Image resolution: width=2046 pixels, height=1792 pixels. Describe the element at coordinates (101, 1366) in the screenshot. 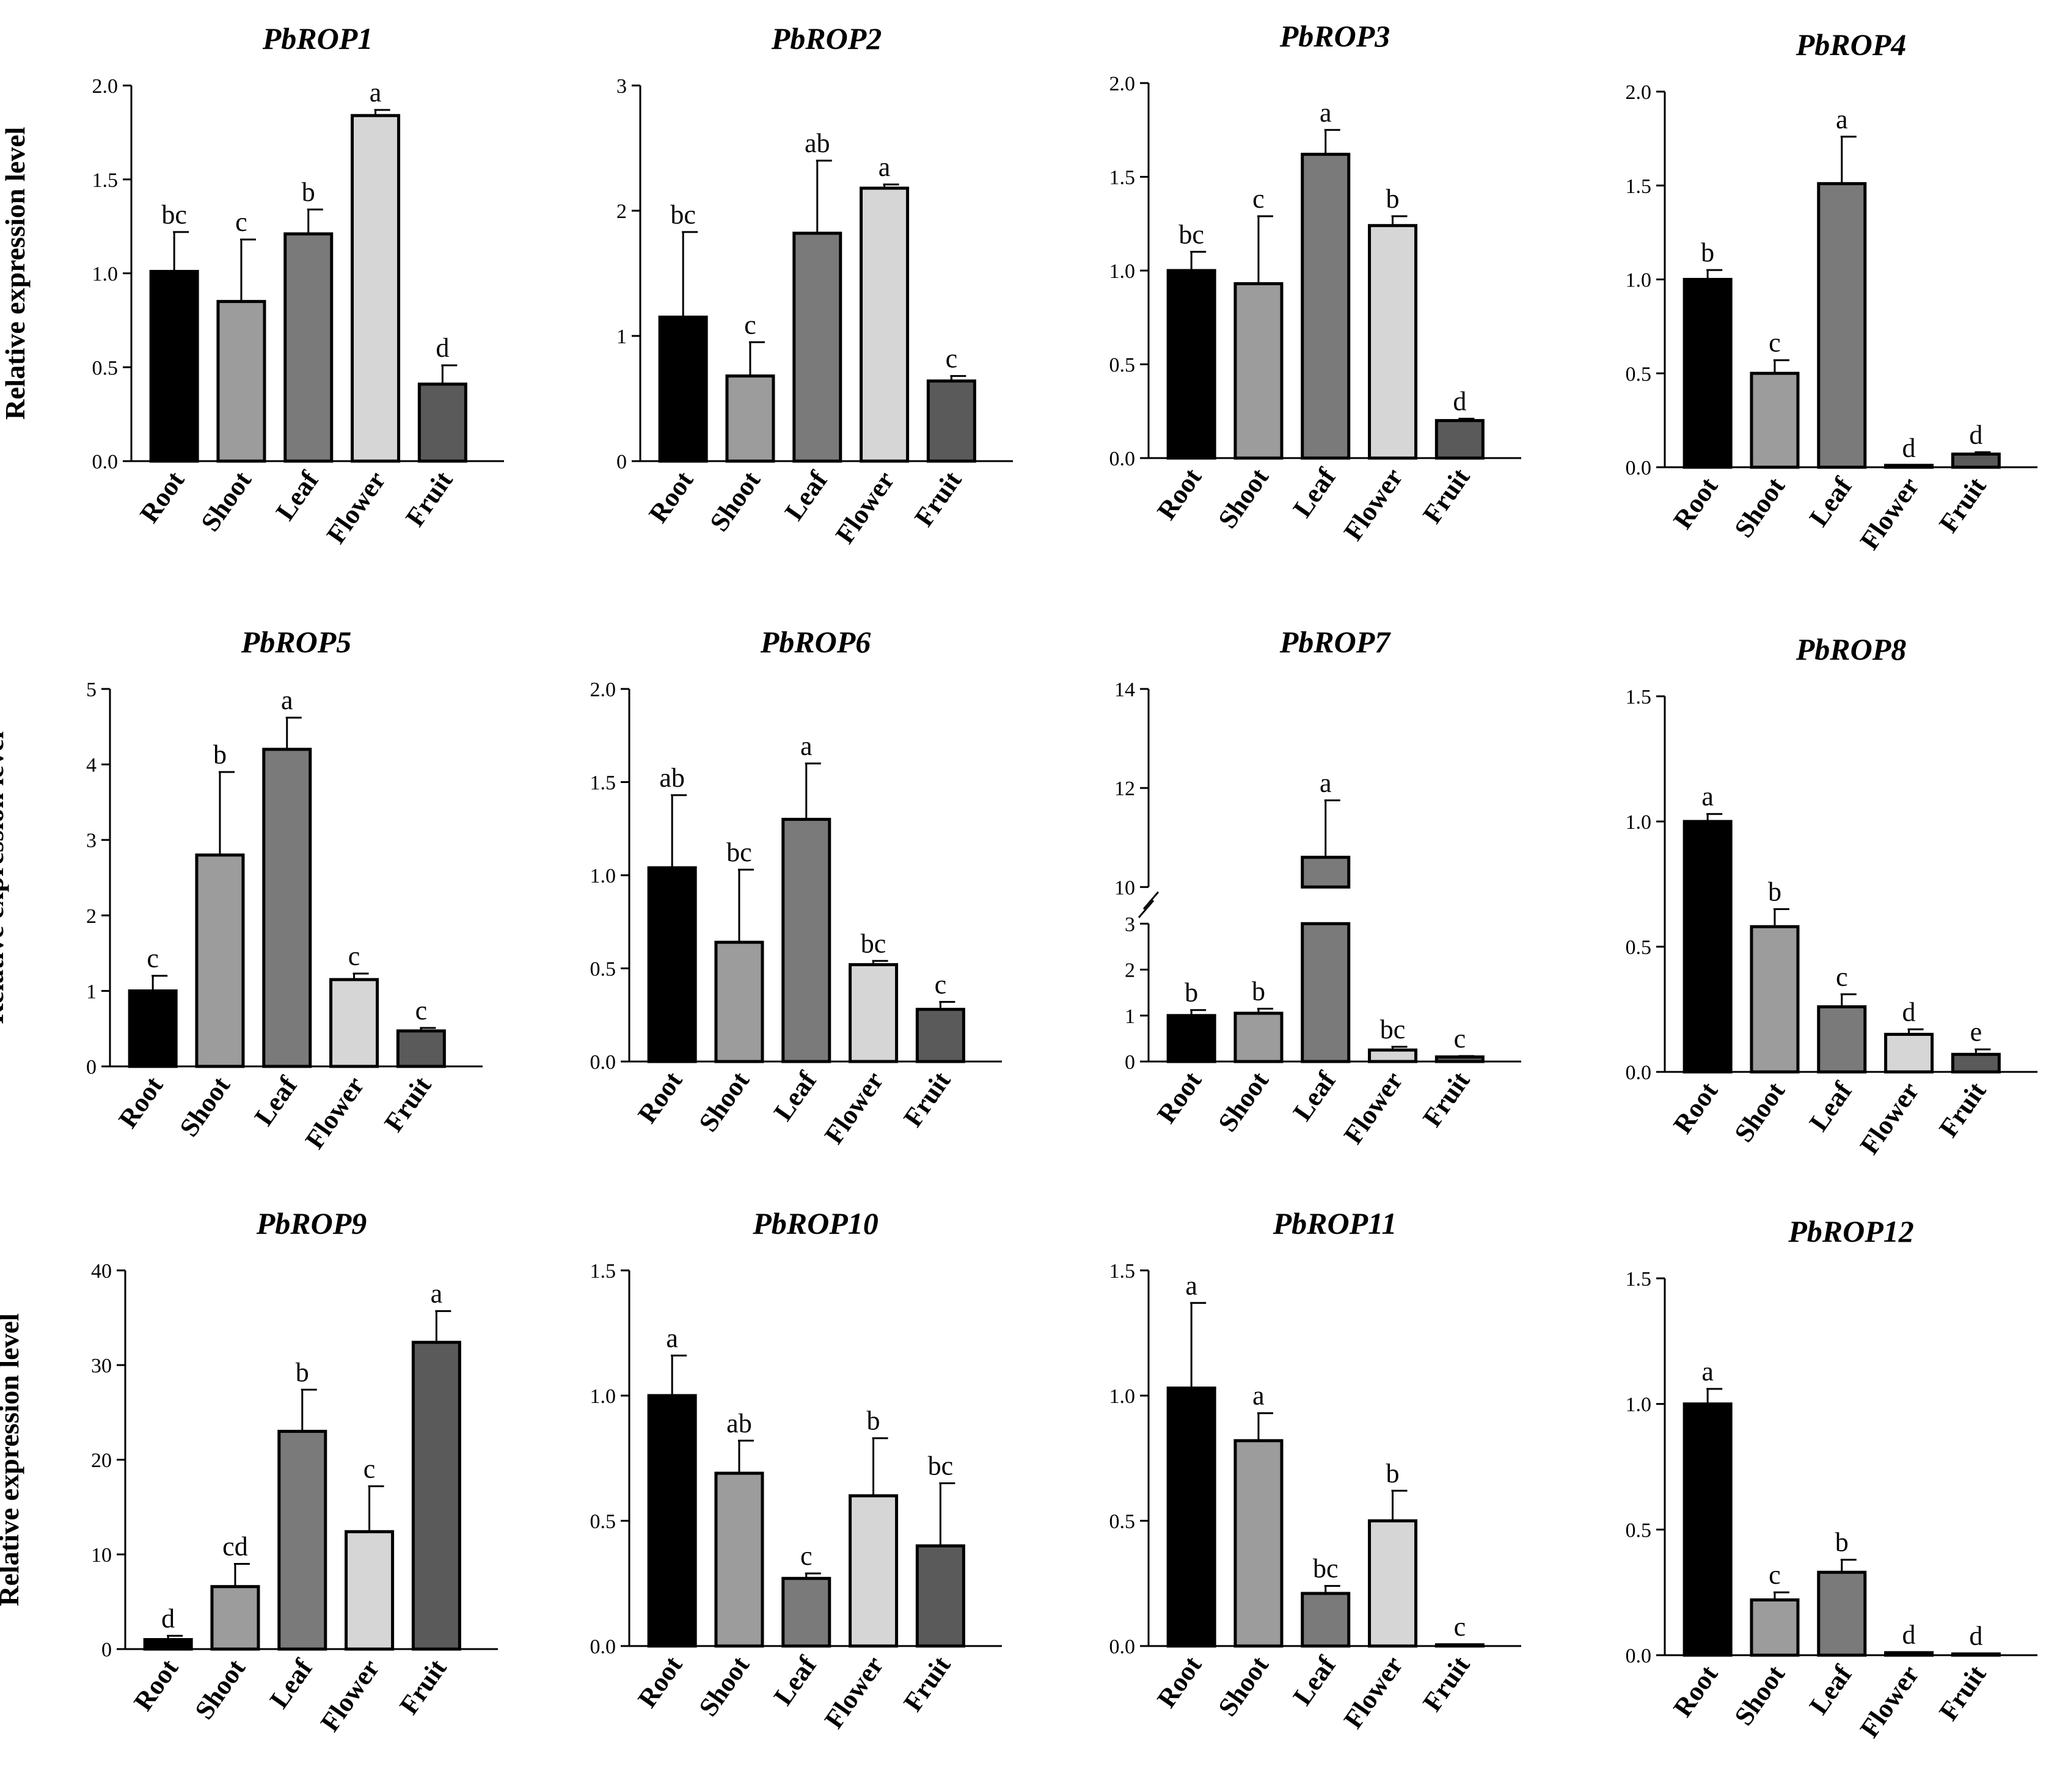

I see `y-tick-label: 30` at that location.